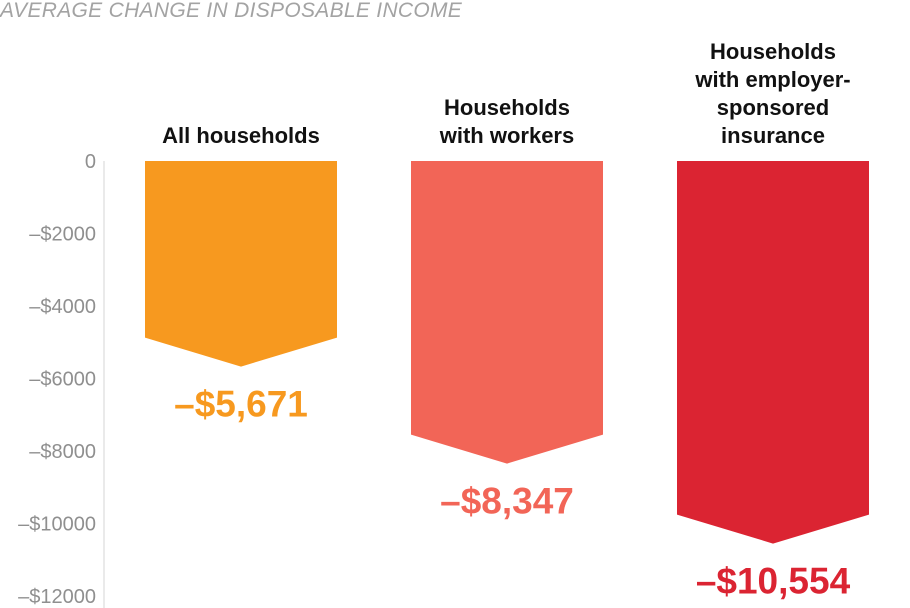  What do you see at coordinates (241, 404) in the screenshot?
I see `value-label: –$5,671` at bounding box center [241, 404].